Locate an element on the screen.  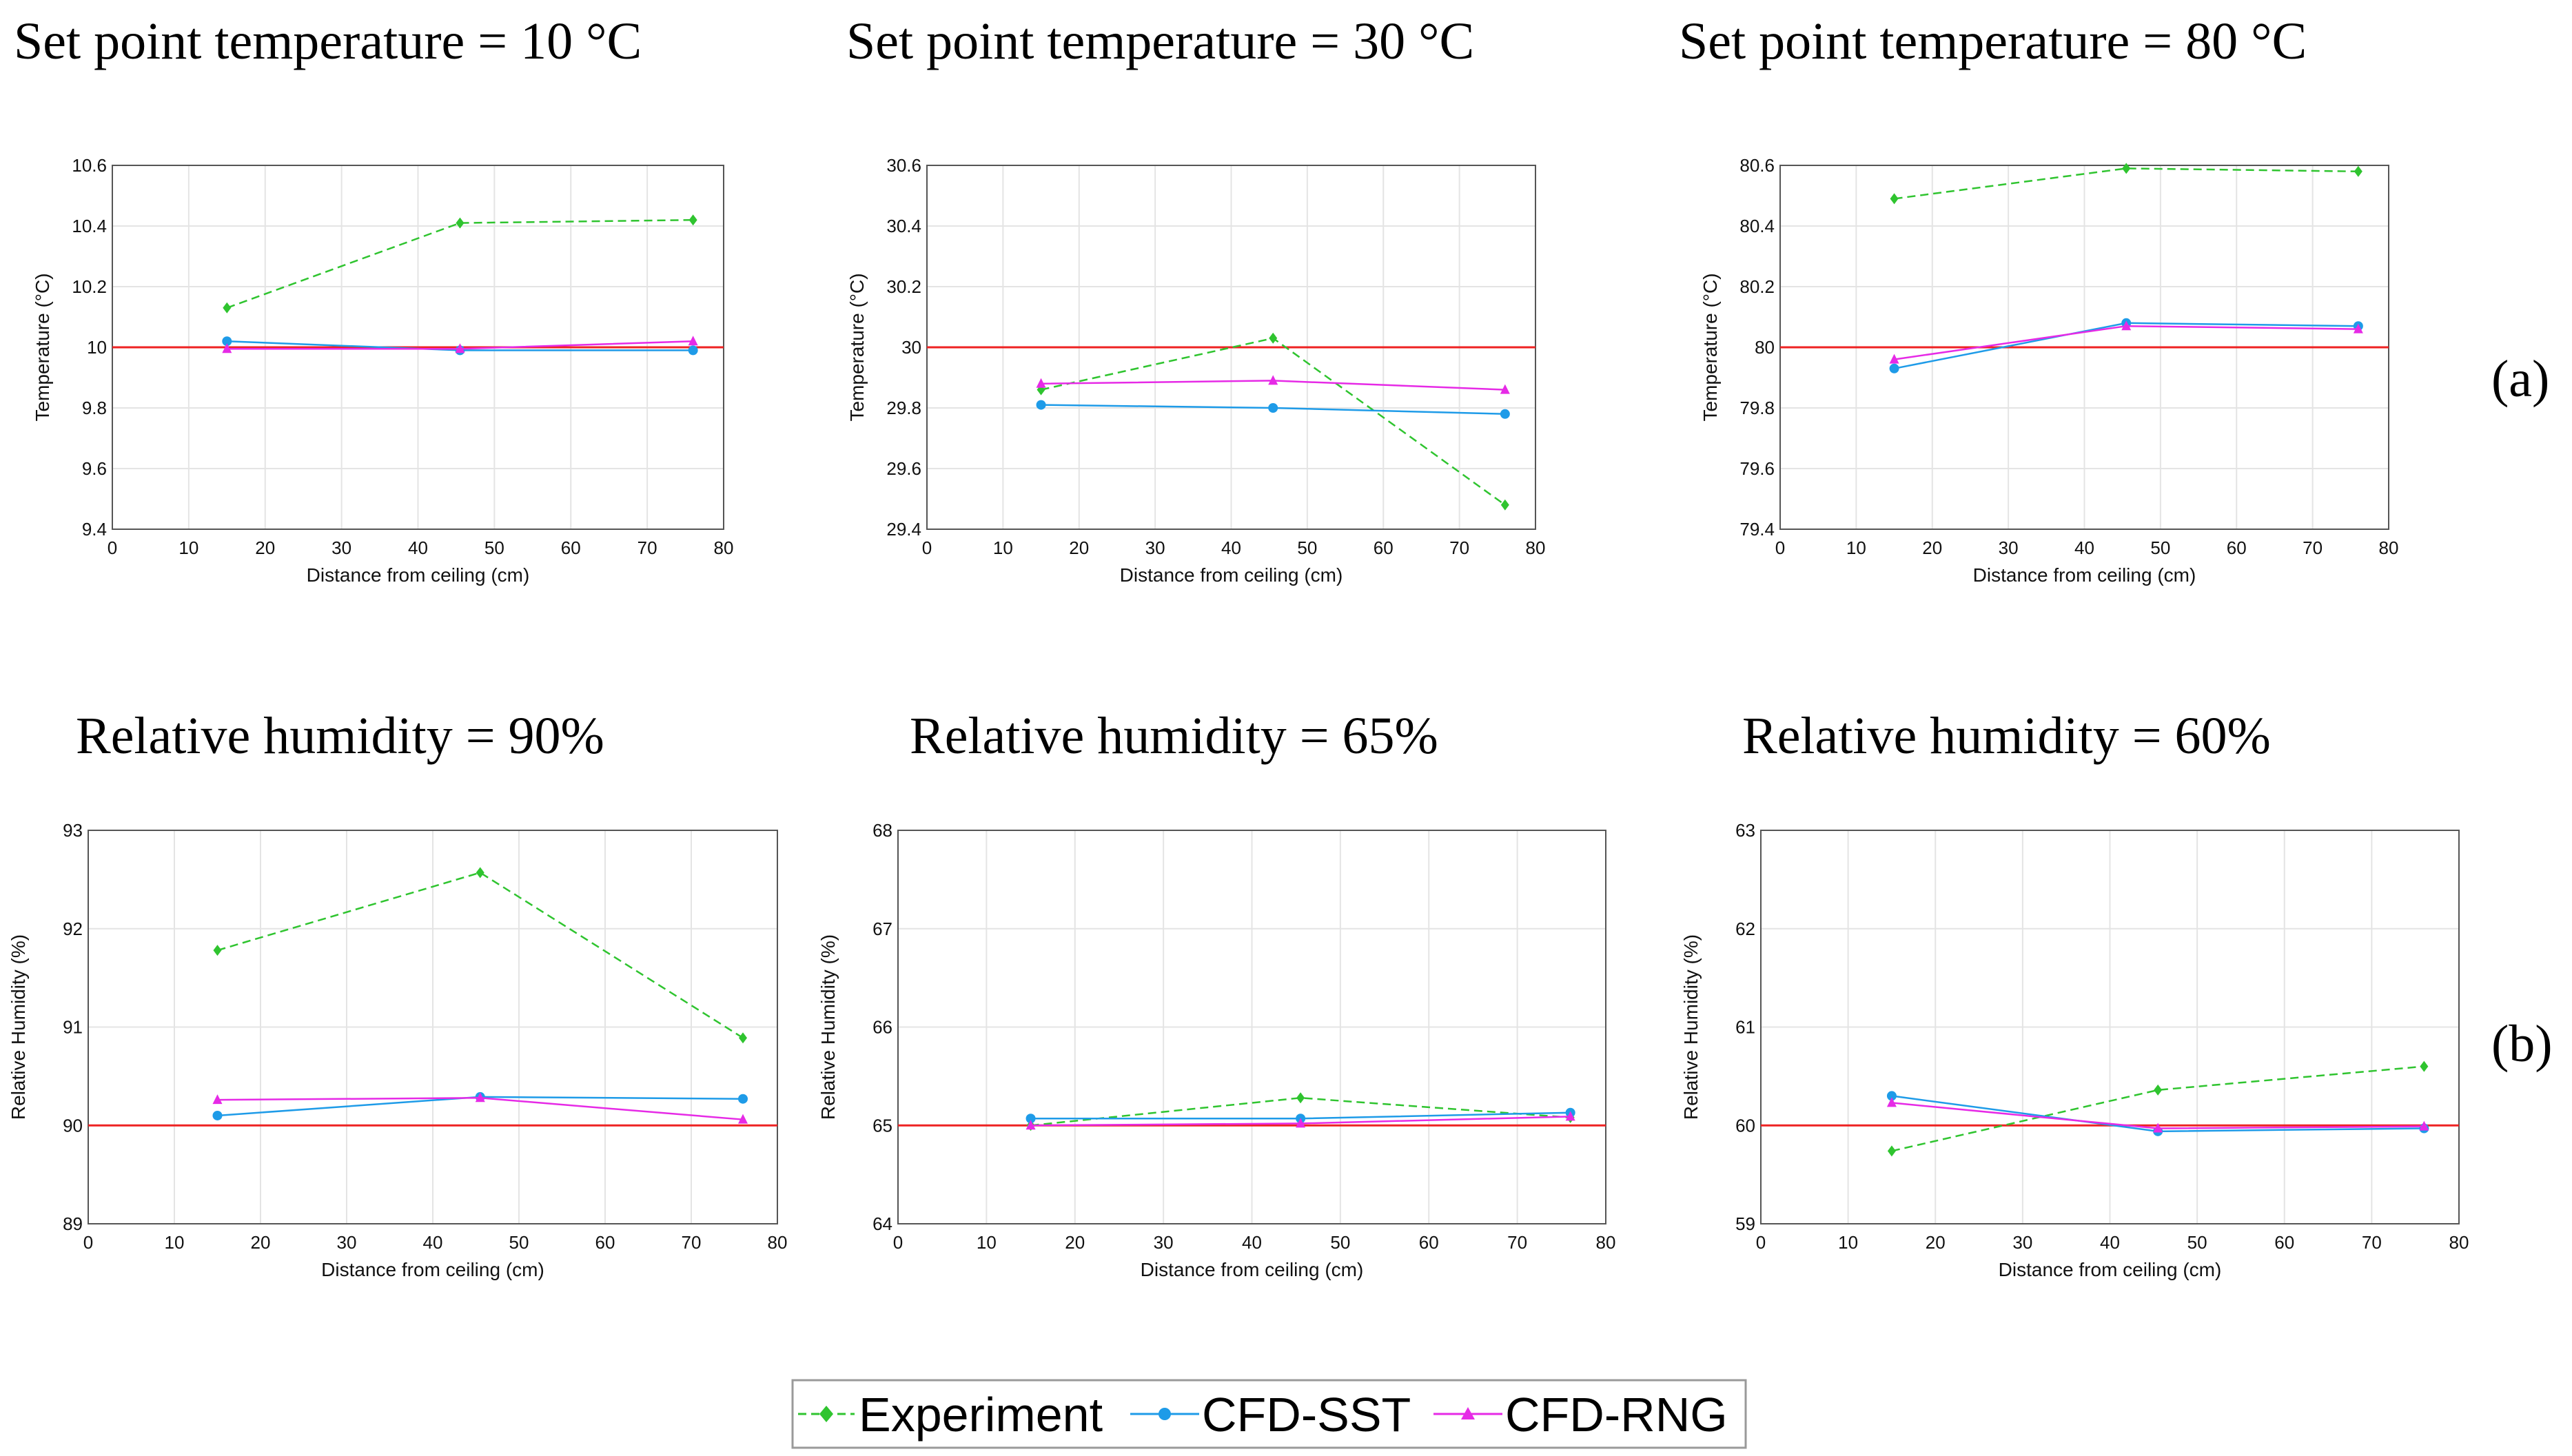
y-tick-label: 30 is located at coordinates (911, 347).